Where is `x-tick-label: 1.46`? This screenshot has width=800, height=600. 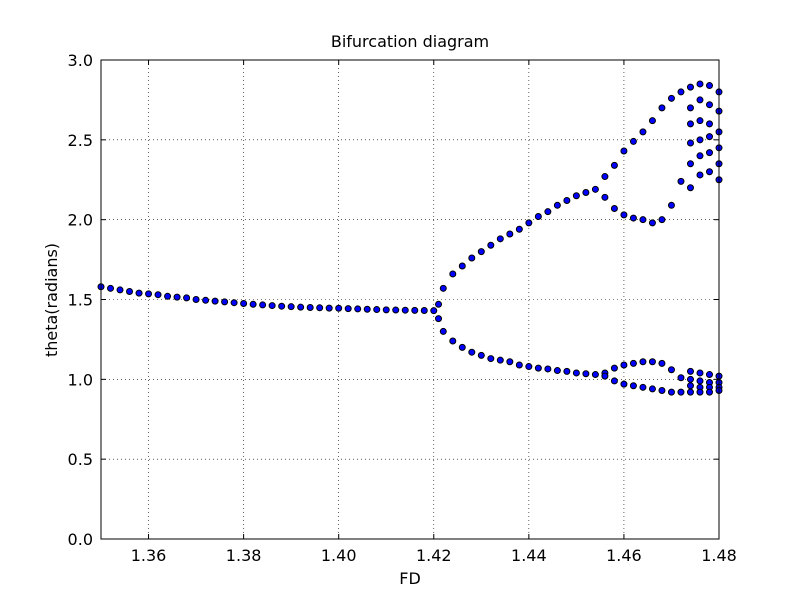
x-tick-label: 1.46 is located at coordinates (624, 555).